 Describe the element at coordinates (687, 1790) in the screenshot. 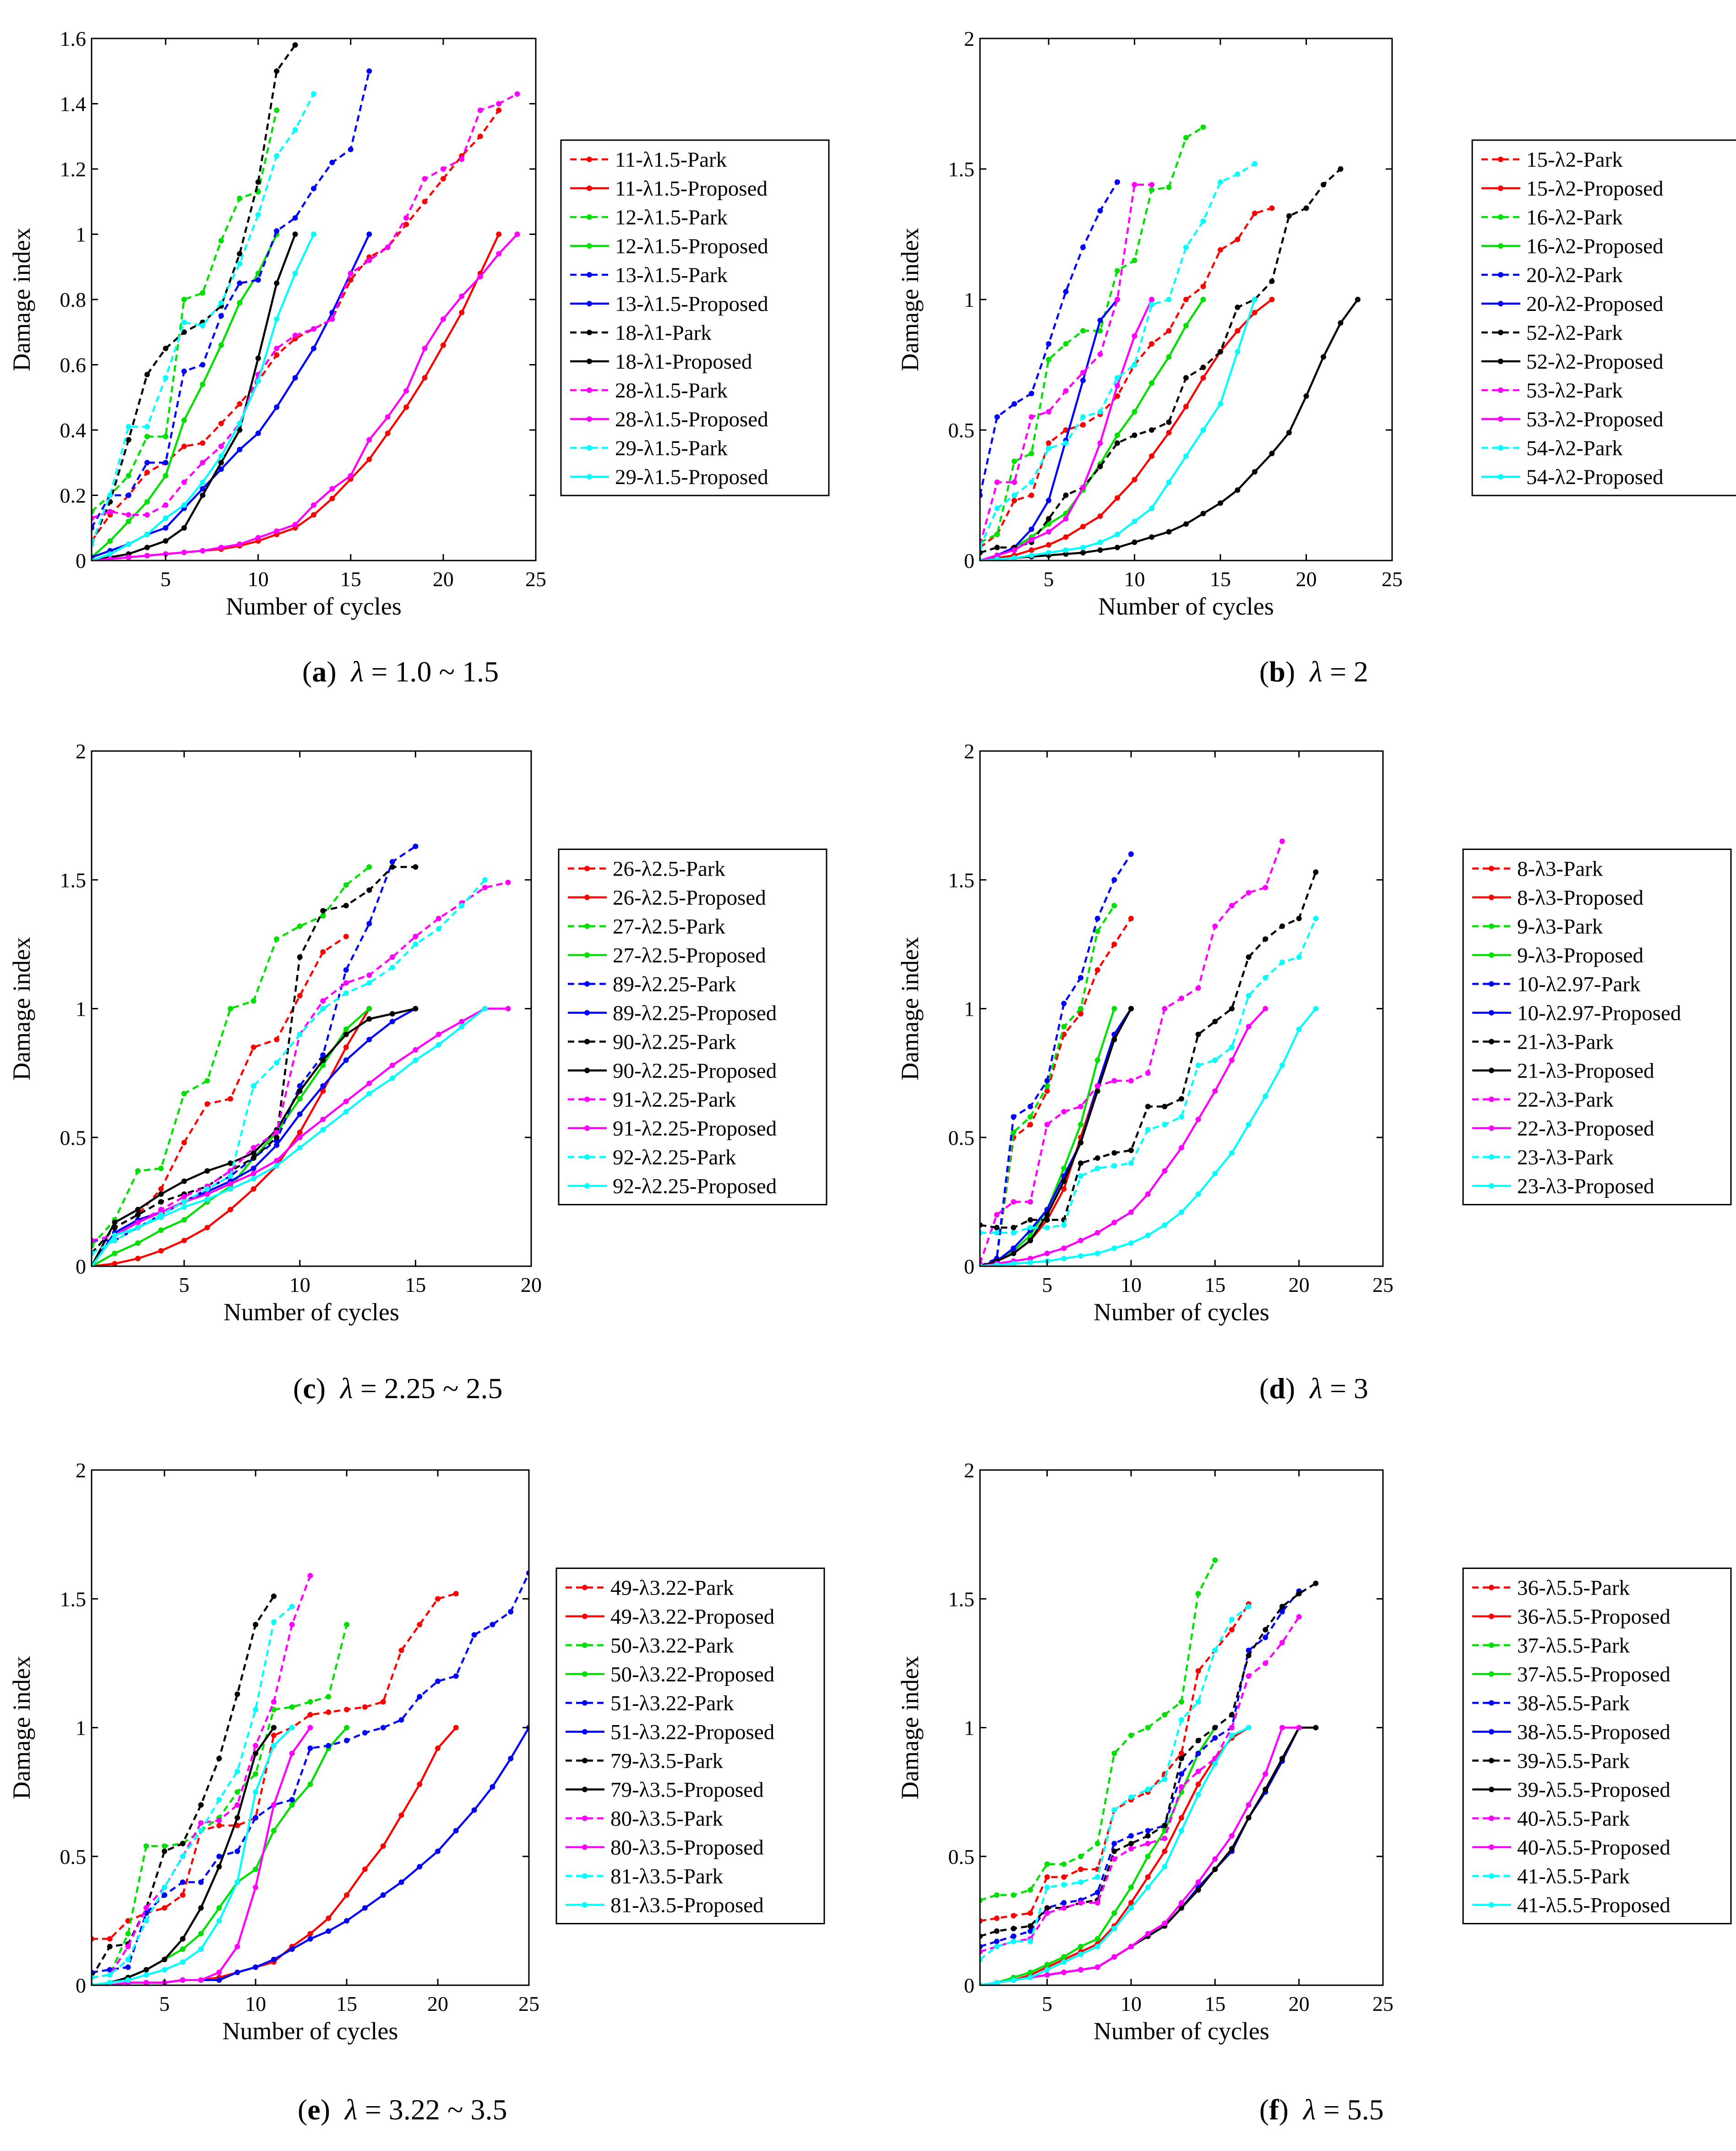

I see `legend-label-e-7: 79-λ3.5-Proposed` at that location.